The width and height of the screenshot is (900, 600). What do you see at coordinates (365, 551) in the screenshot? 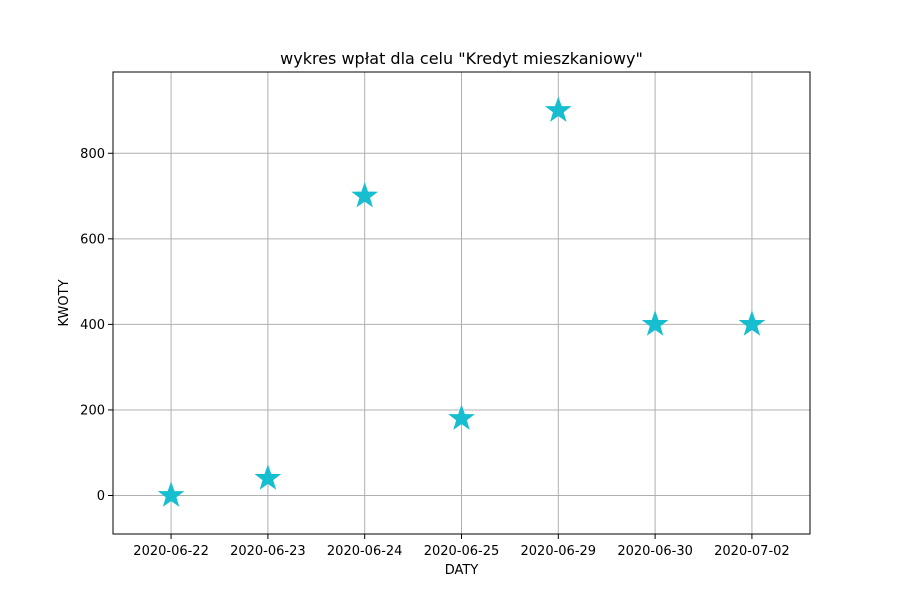
I see `x-tick-label: 2020-06-24` at bounding box center [365, 551].